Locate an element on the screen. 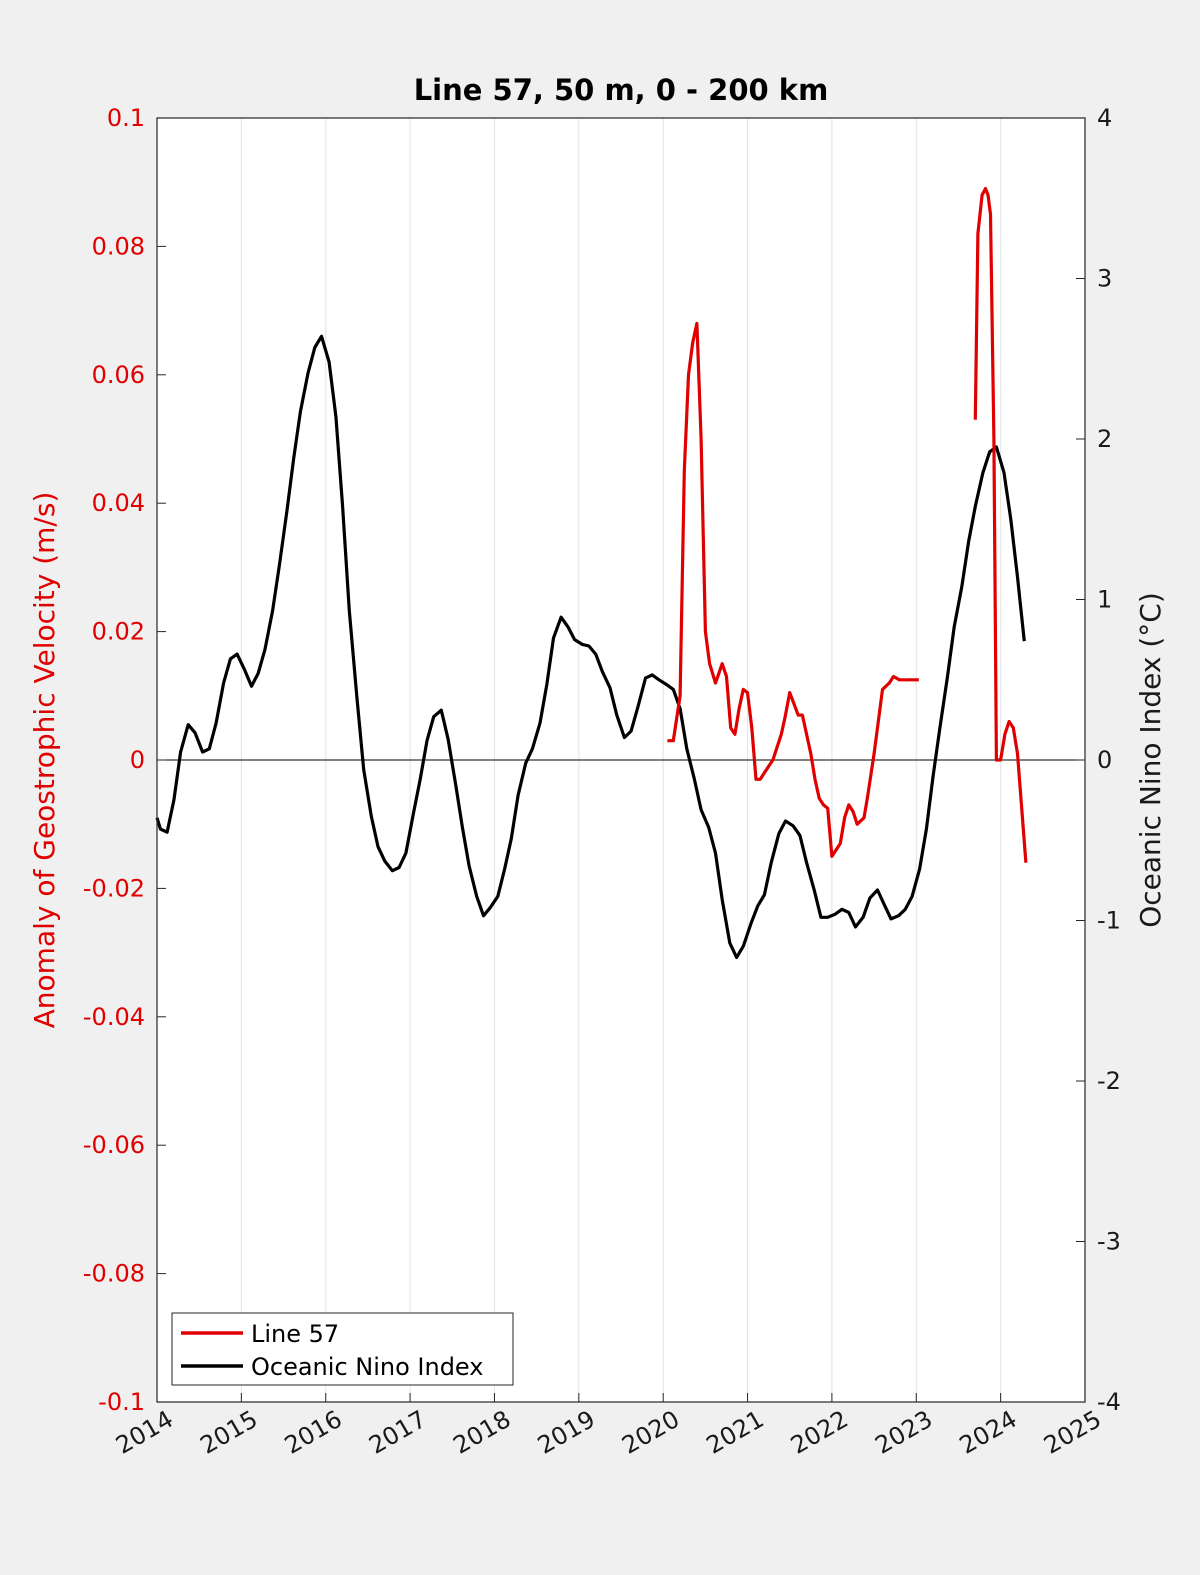 This screenshot has width=1200, height=1575. left-y-tick-label: -0.04 is located at coordinates (114, 1017).